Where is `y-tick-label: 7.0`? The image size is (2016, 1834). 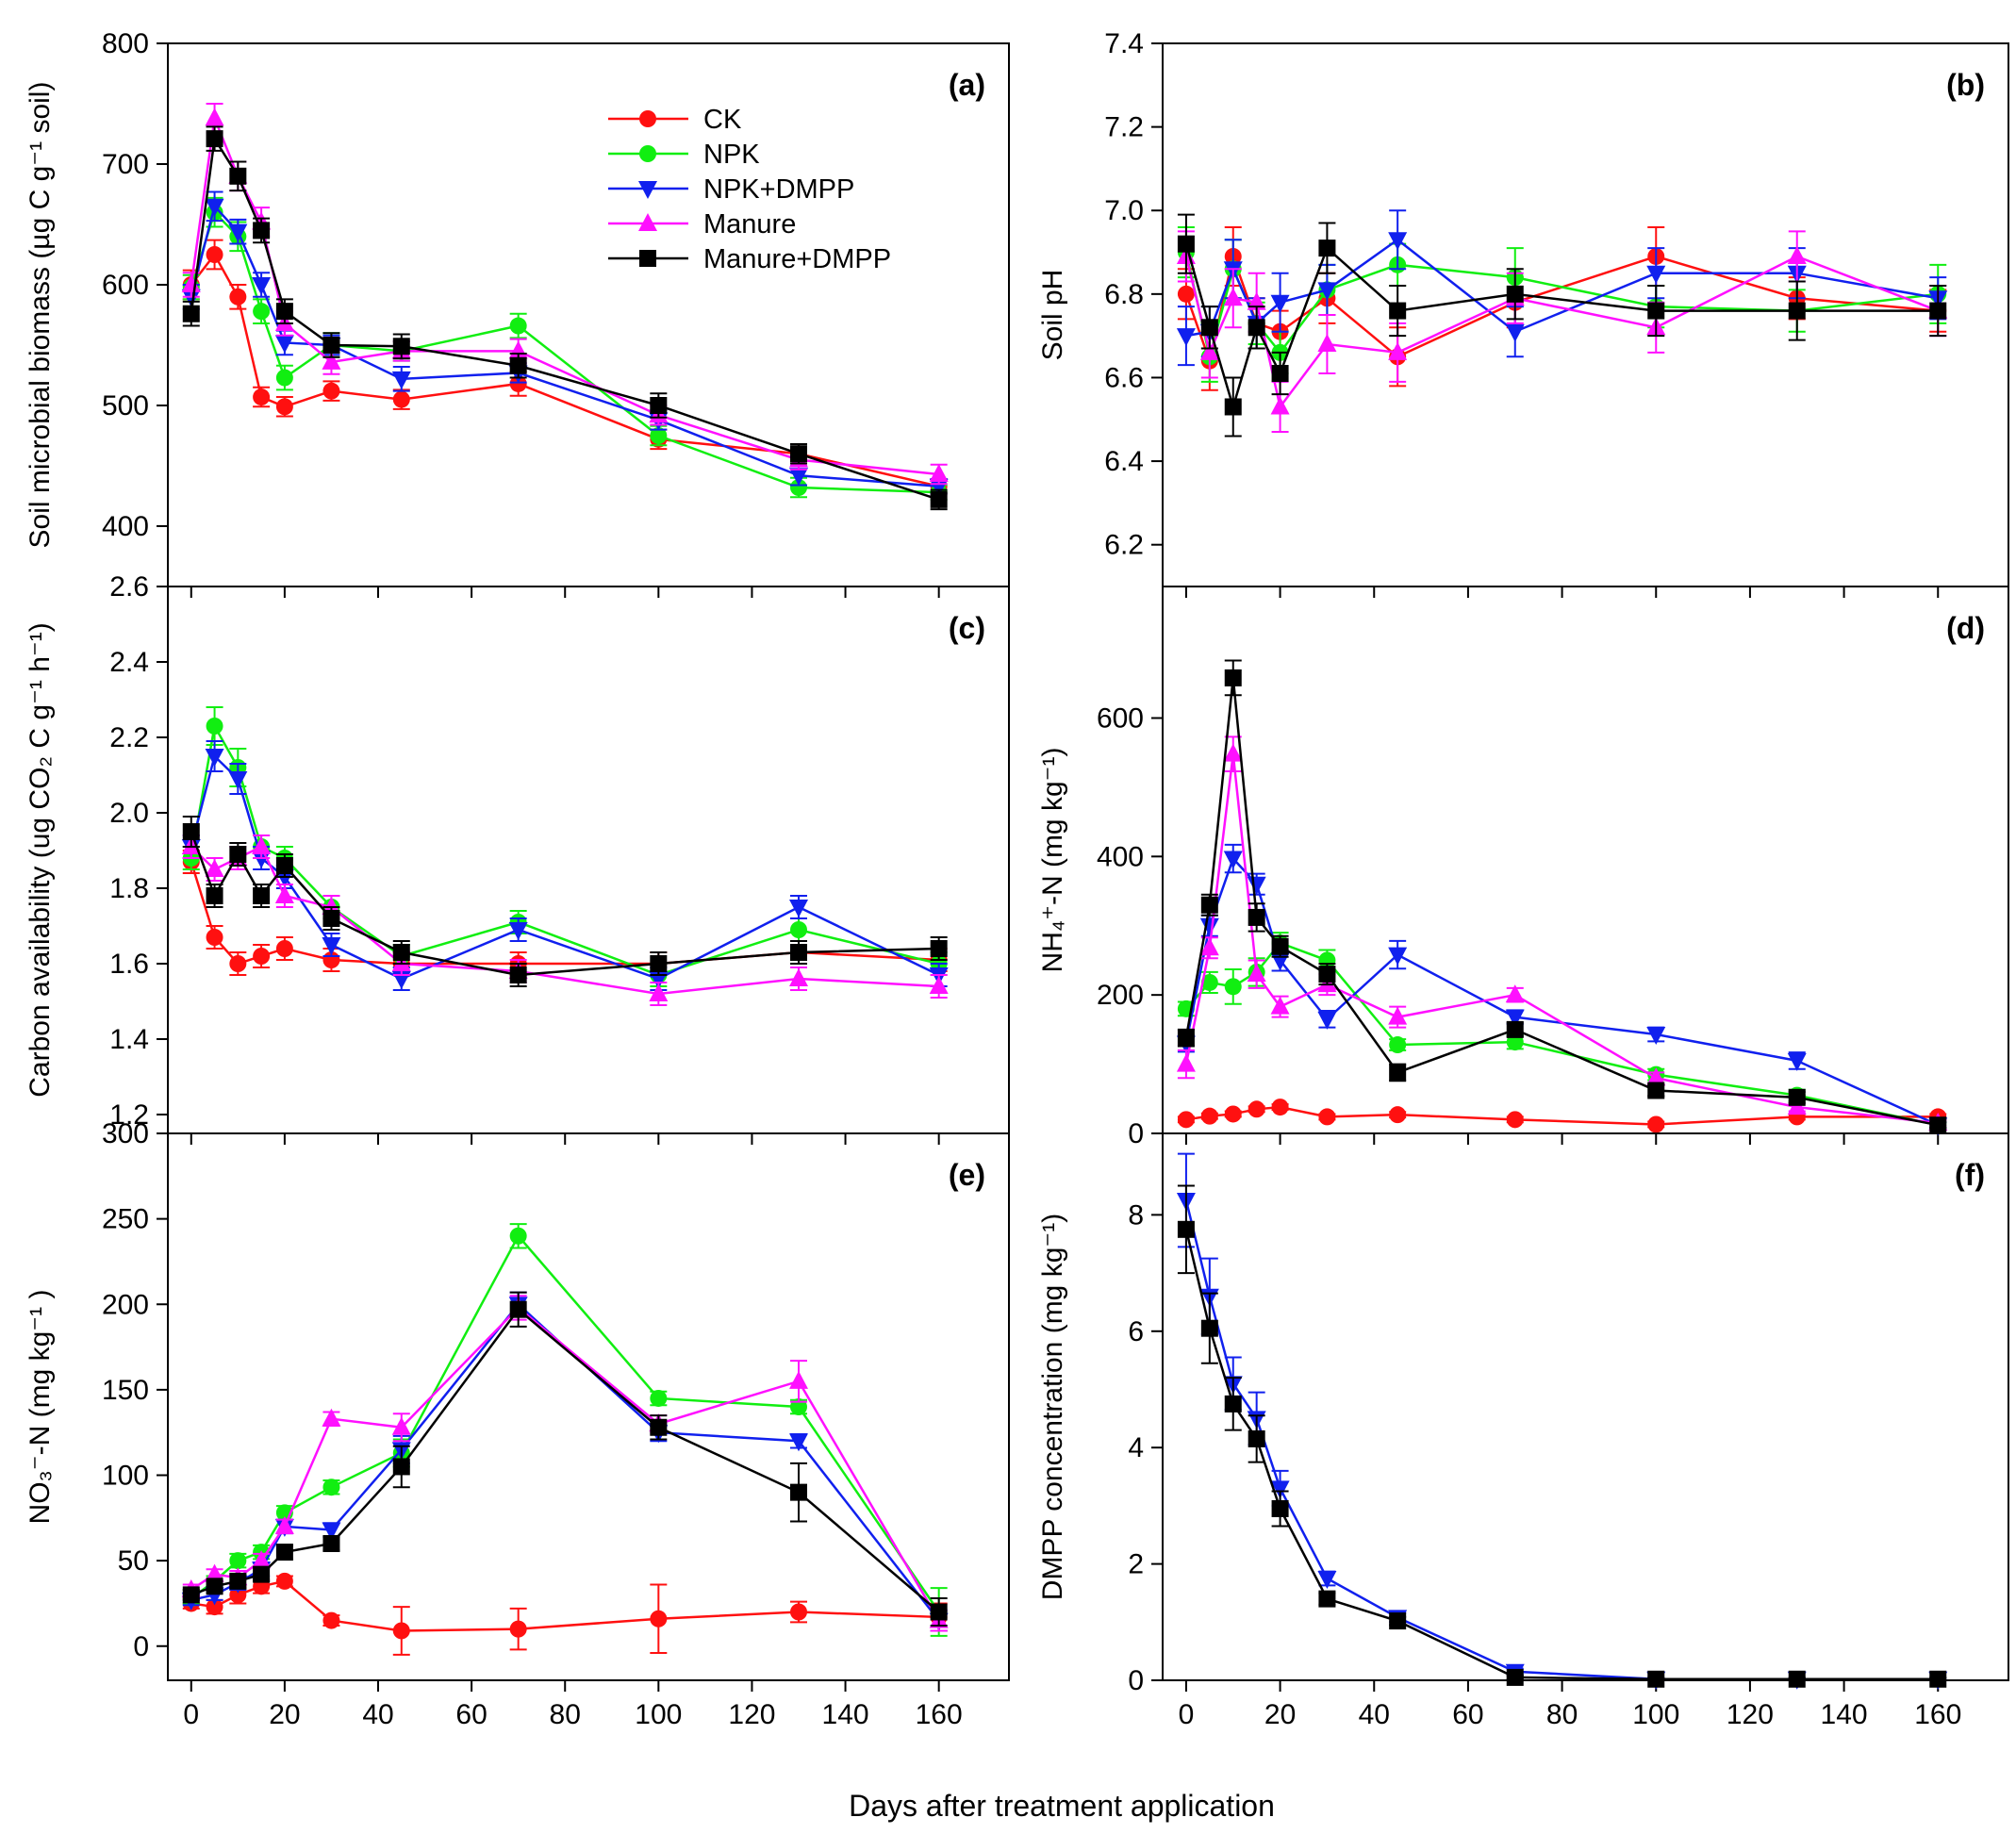
y-tick-label: 7.0 is located at coordinates (1124, 211).